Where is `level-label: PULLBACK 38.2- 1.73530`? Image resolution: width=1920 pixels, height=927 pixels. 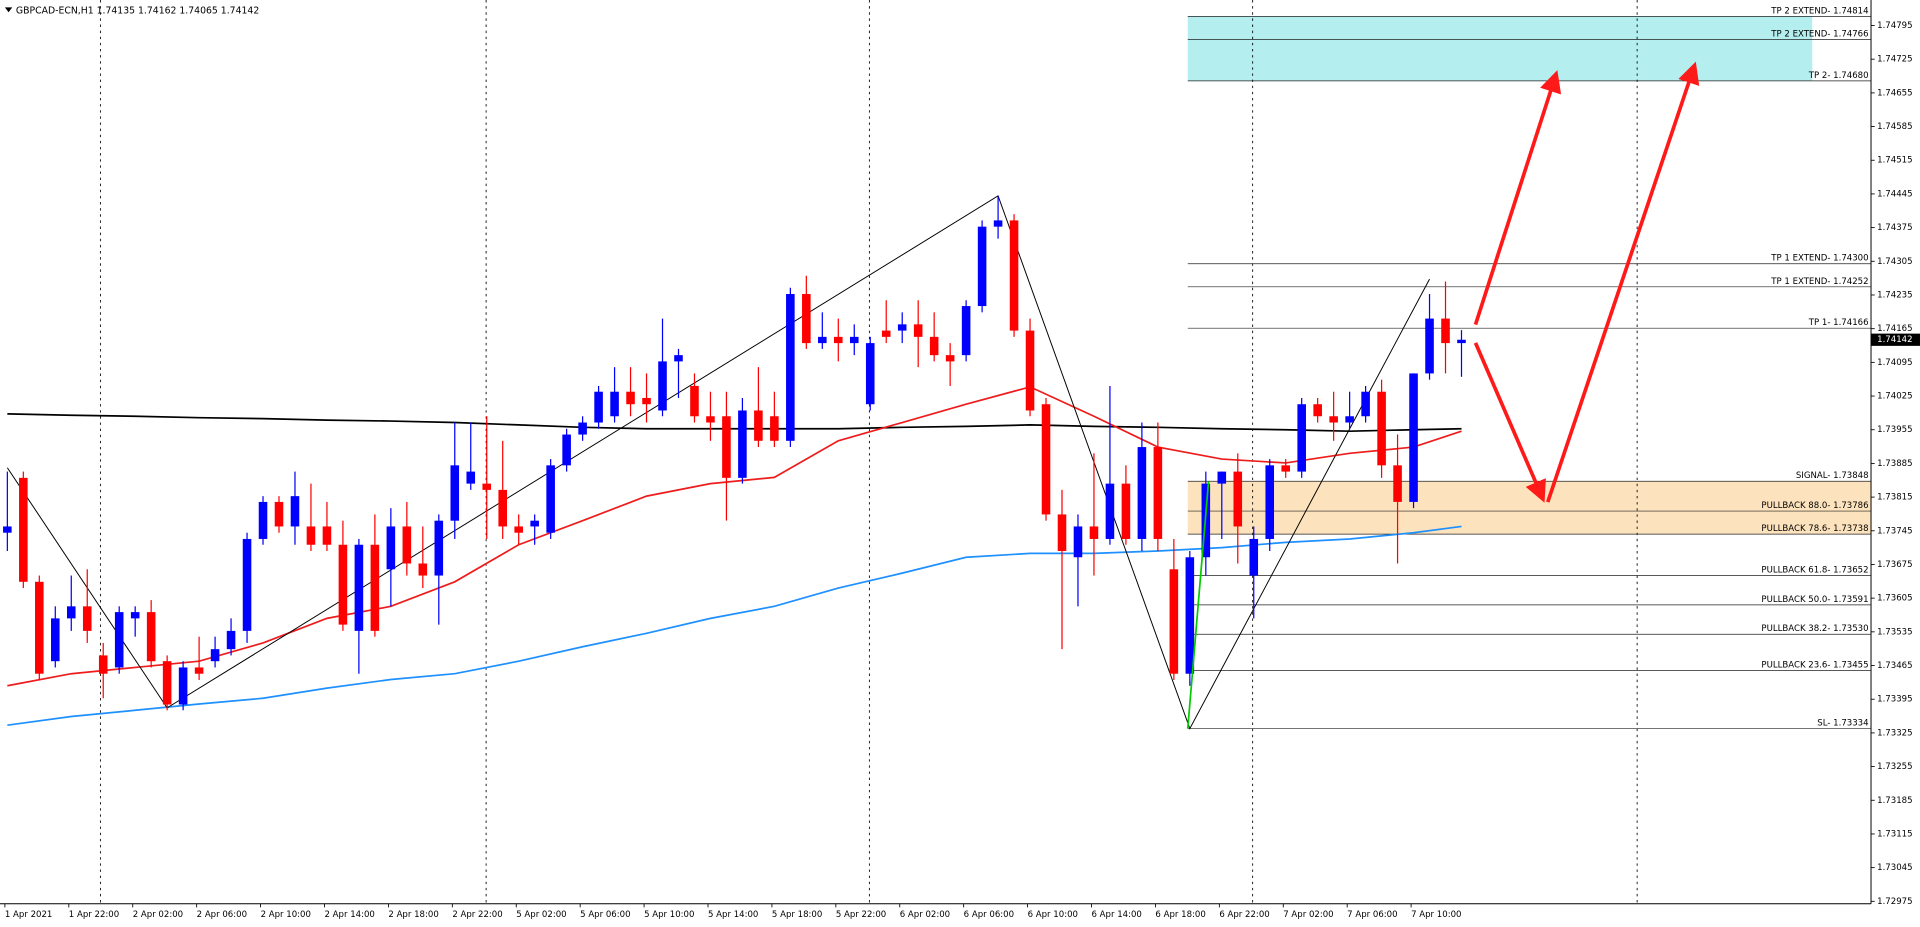 level-label: PULLBACK 38.2- 1.73530 is located at coordinates (1814, 629).